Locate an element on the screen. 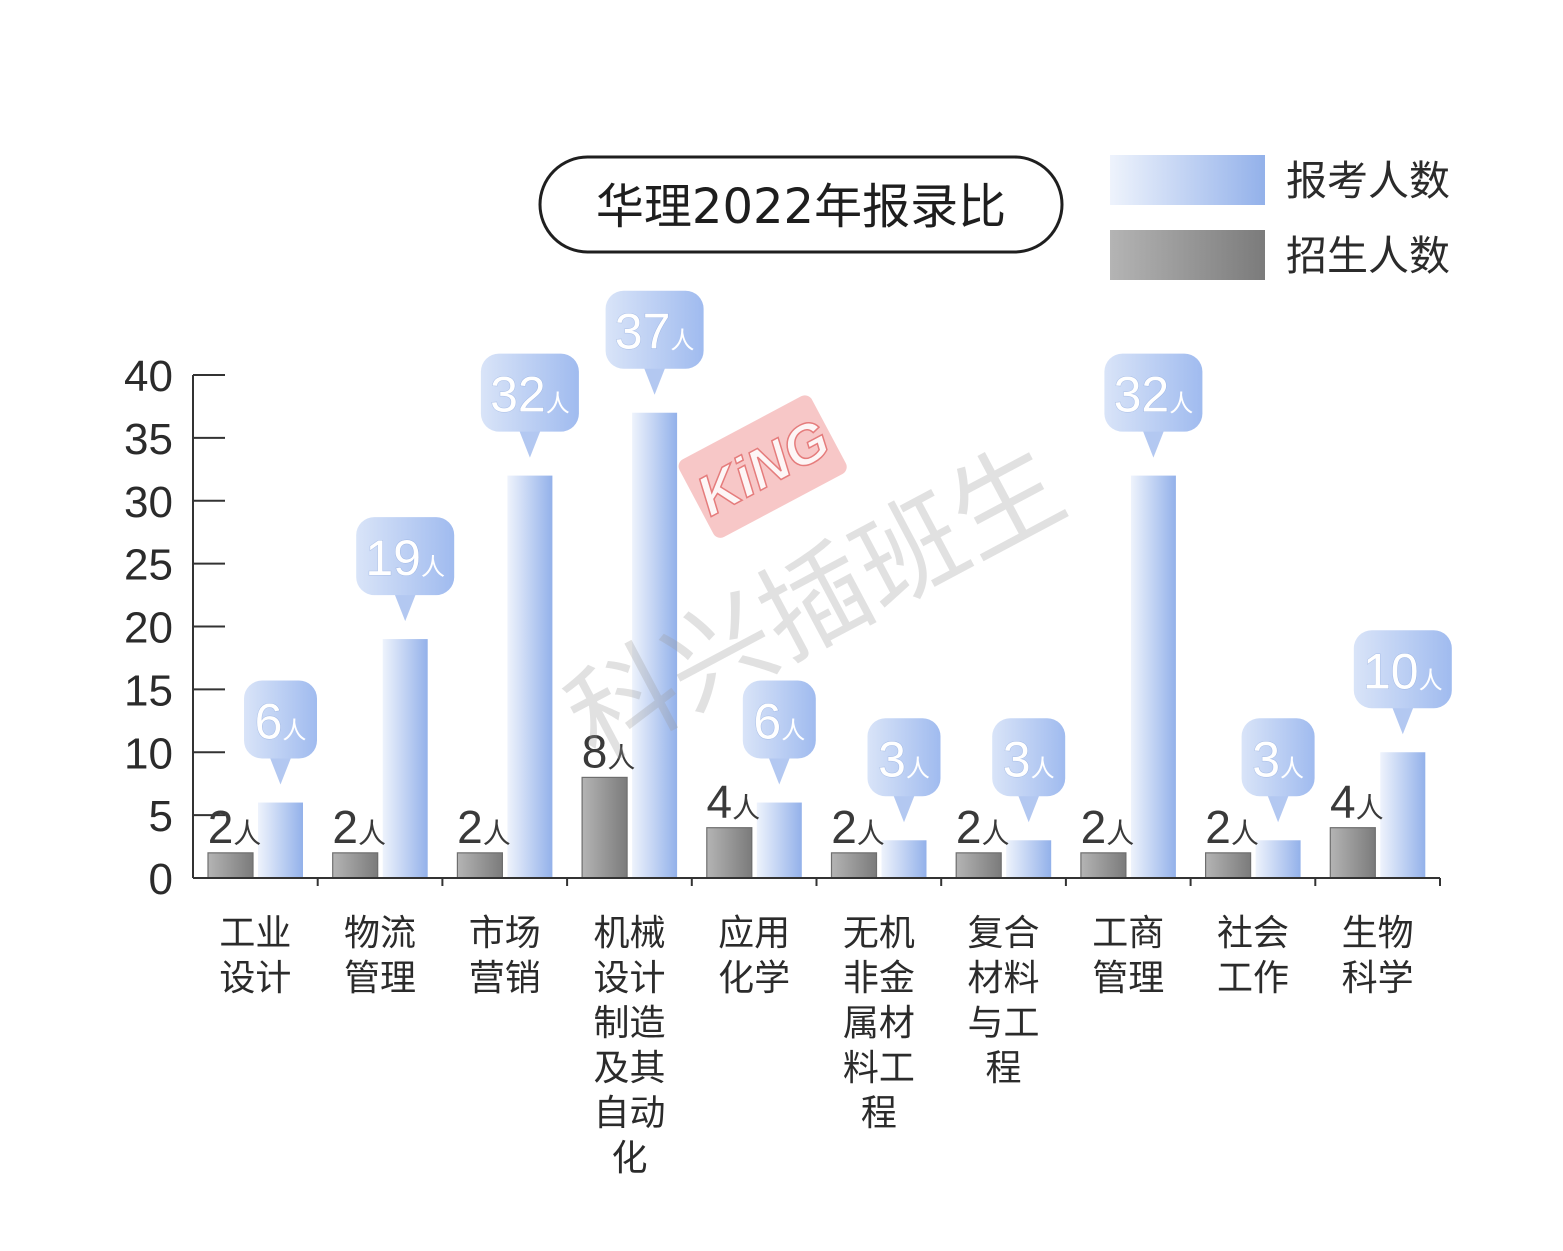  legend-label-enrollment: 招生人数 is located at coordinates (1368, 256).